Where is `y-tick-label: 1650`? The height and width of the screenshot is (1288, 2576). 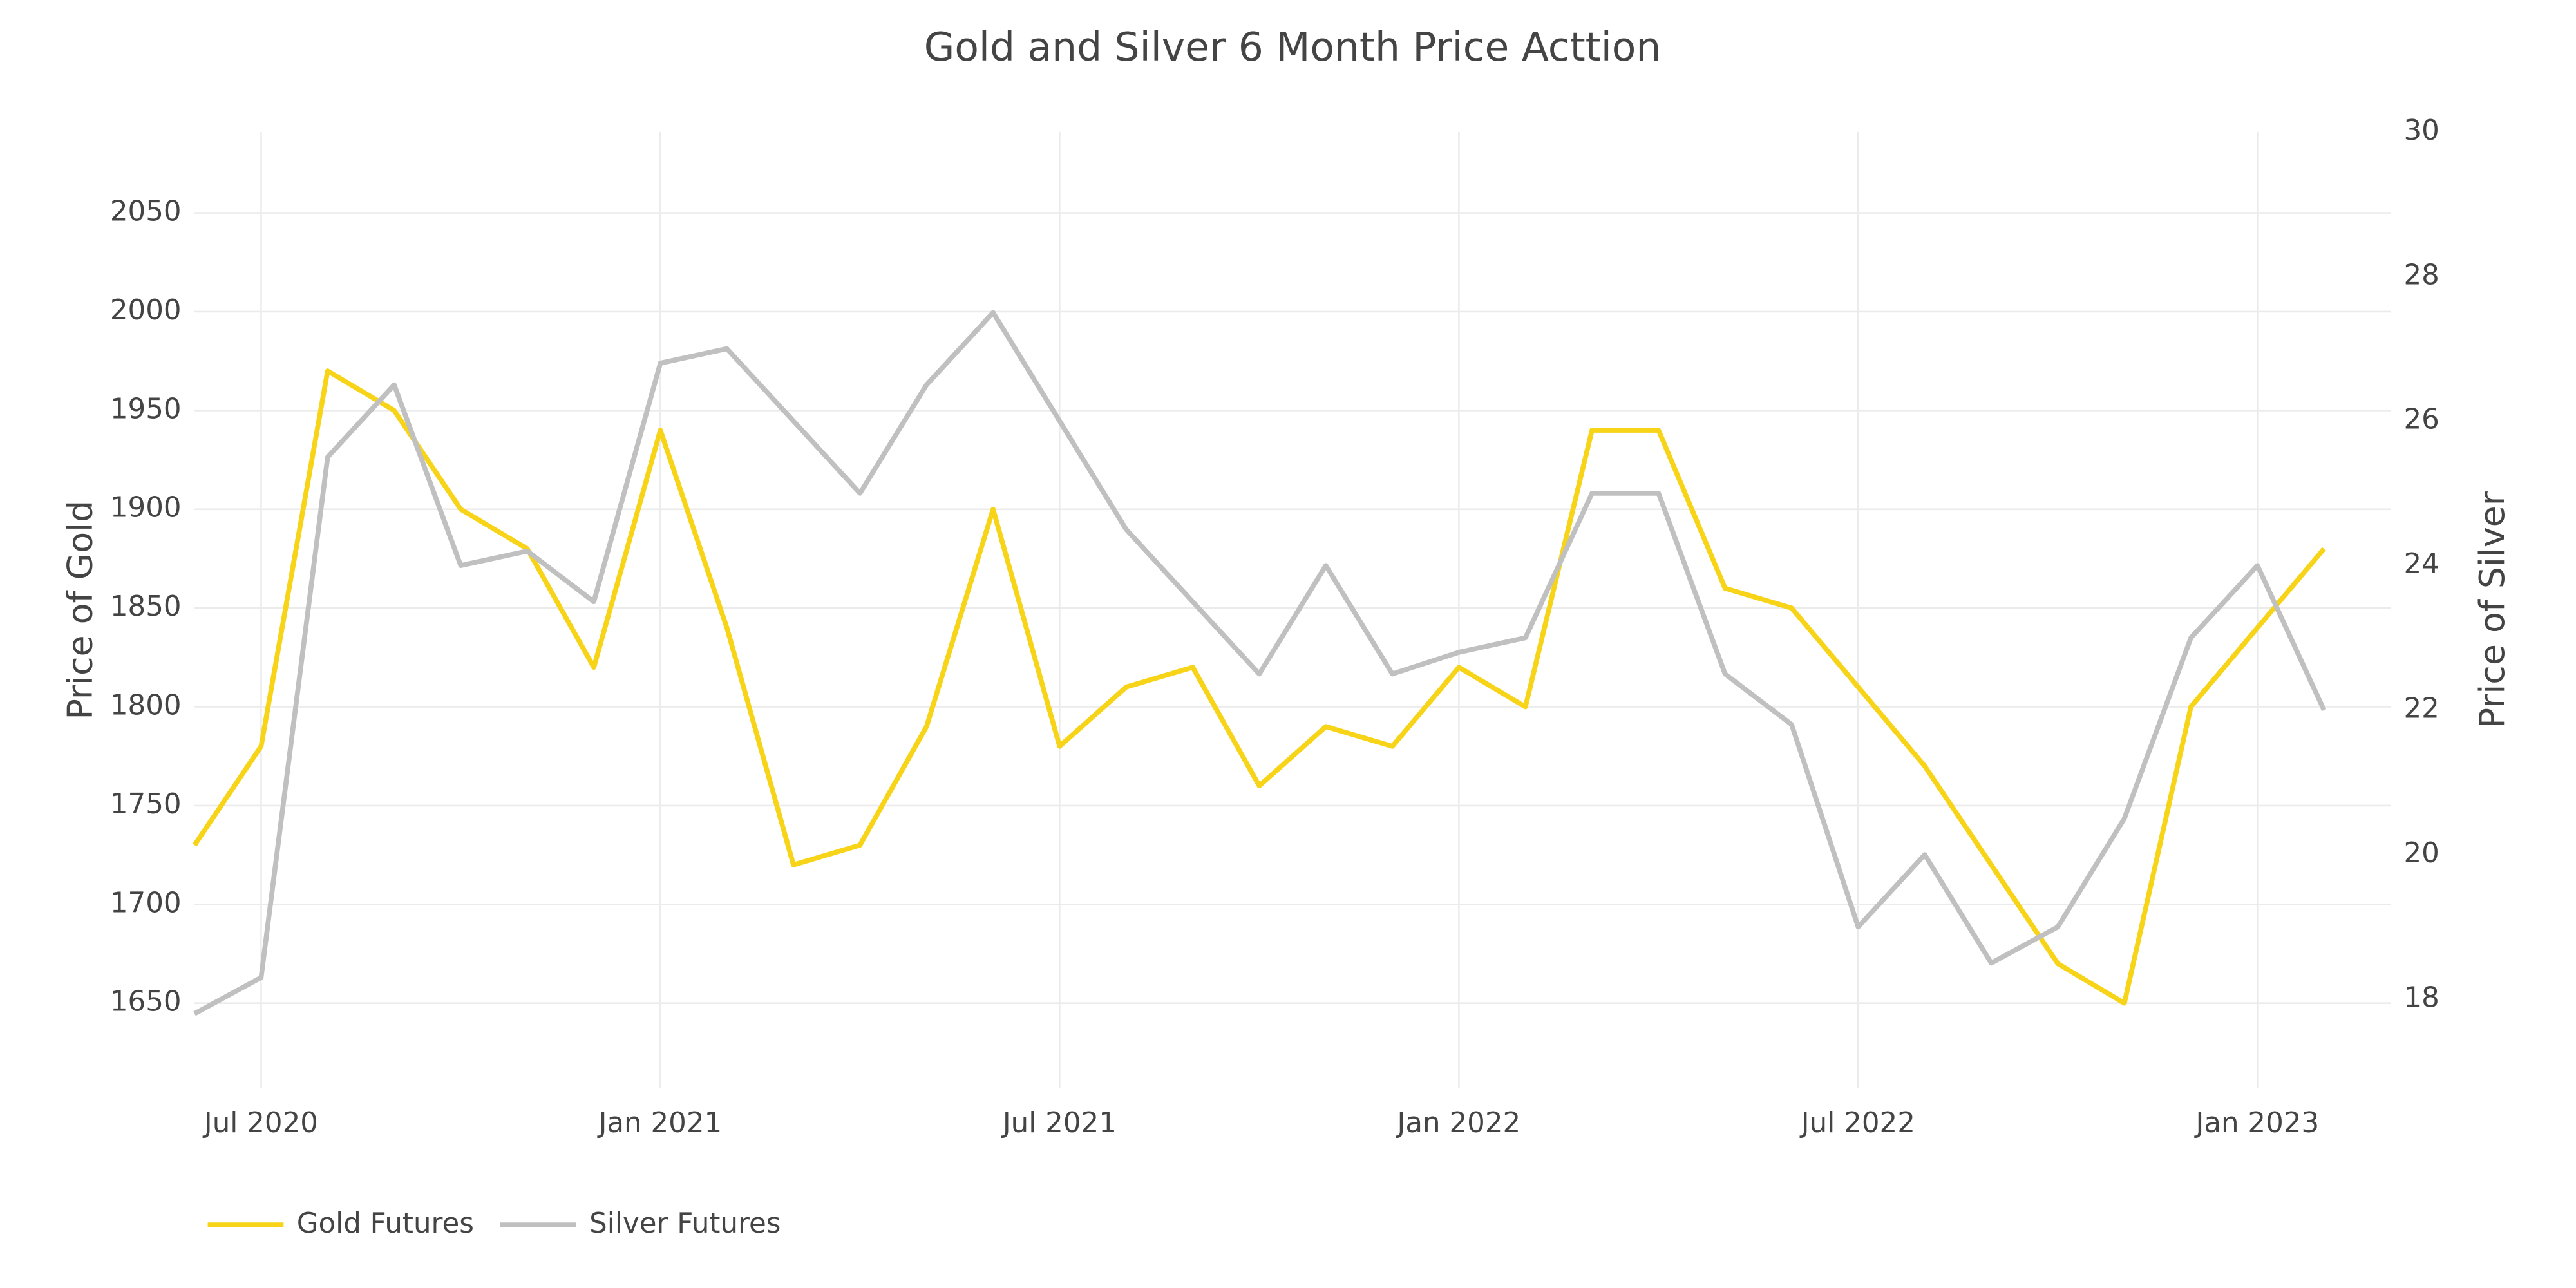 y-tick-label: 1650 is located at coordinates (146, 1002).